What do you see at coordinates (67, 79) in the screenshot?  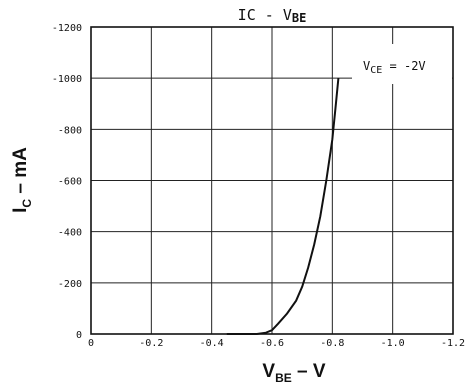 I see `y-tick-label: -1000` at bounding box center [67, 79].